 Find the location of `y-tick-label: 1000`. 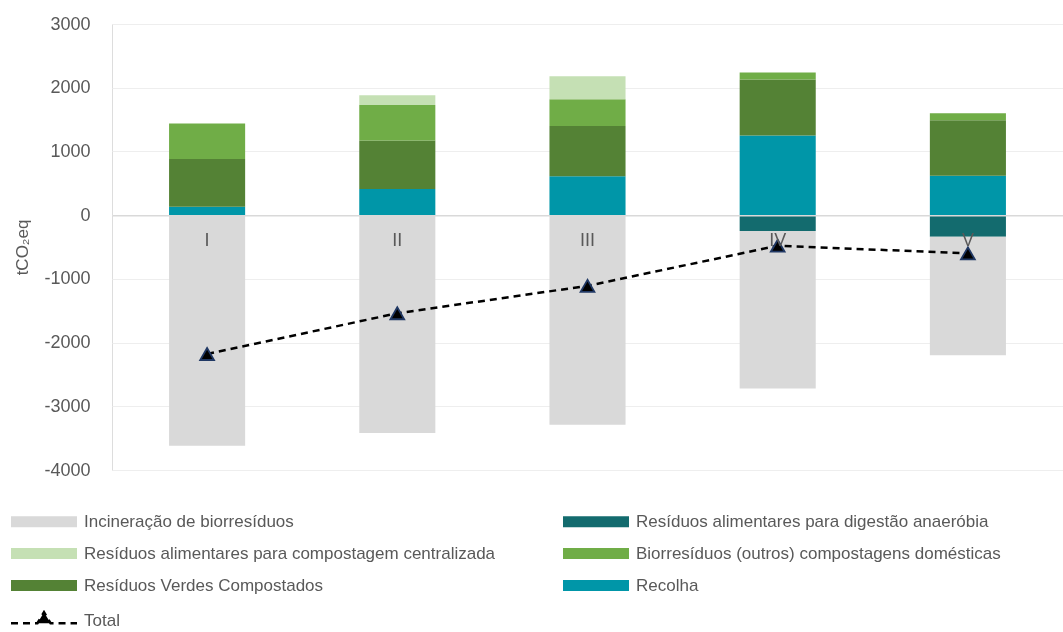

y-tick-label: 1000 is located at coordinates (70, 150).